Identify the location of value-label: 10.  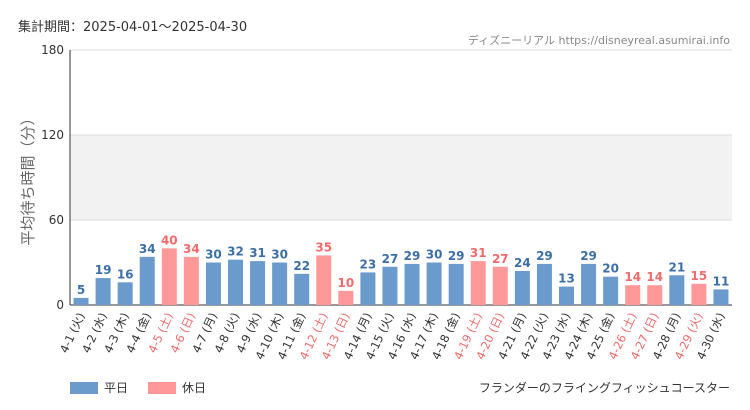
(345, 283).